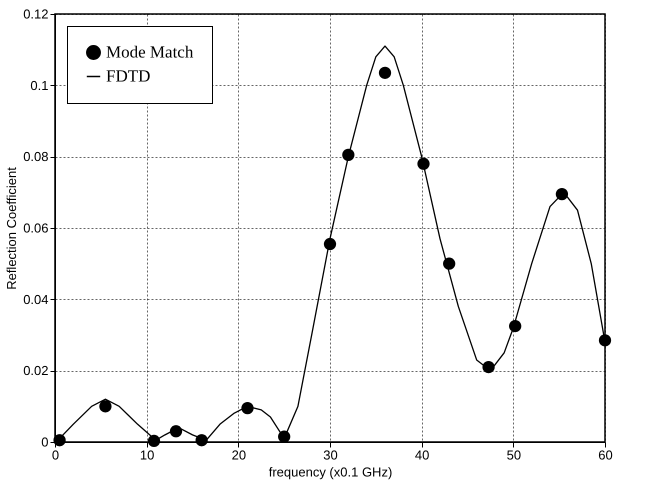  Describe the element at coordinates (147, 455) in the screenshot. I see `x-tick-label: 10` at that location.